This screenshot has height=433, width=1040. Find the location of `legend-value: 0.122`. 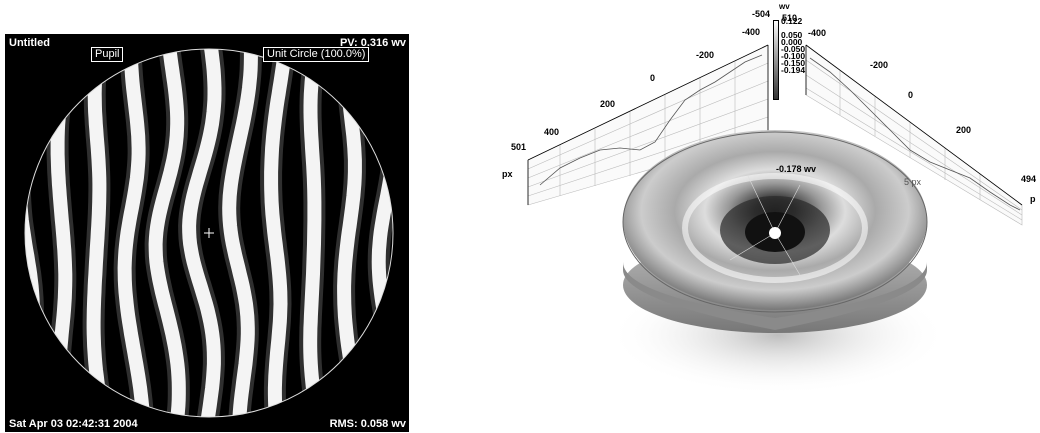

legend-value: 0.122 is located at coordinates (792, 21).